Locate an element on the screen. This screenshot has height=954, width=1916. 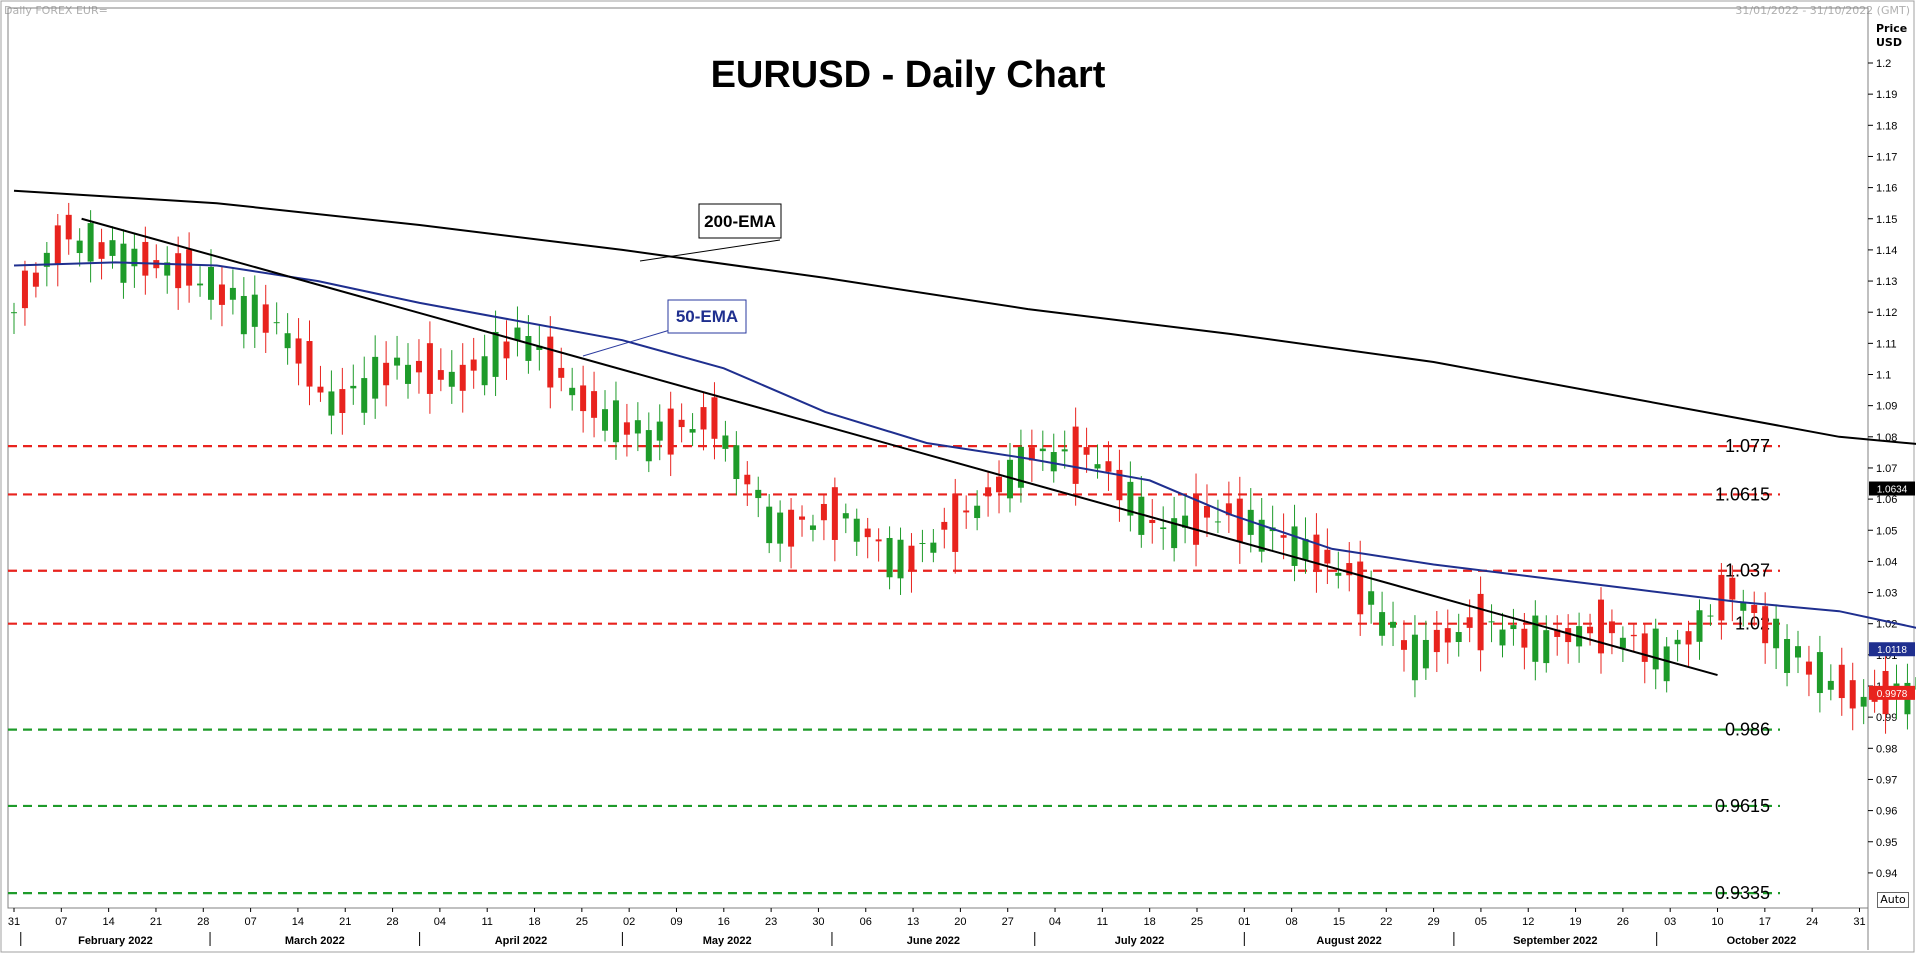
unit-label: USD is located at coordinates (1889, 42).